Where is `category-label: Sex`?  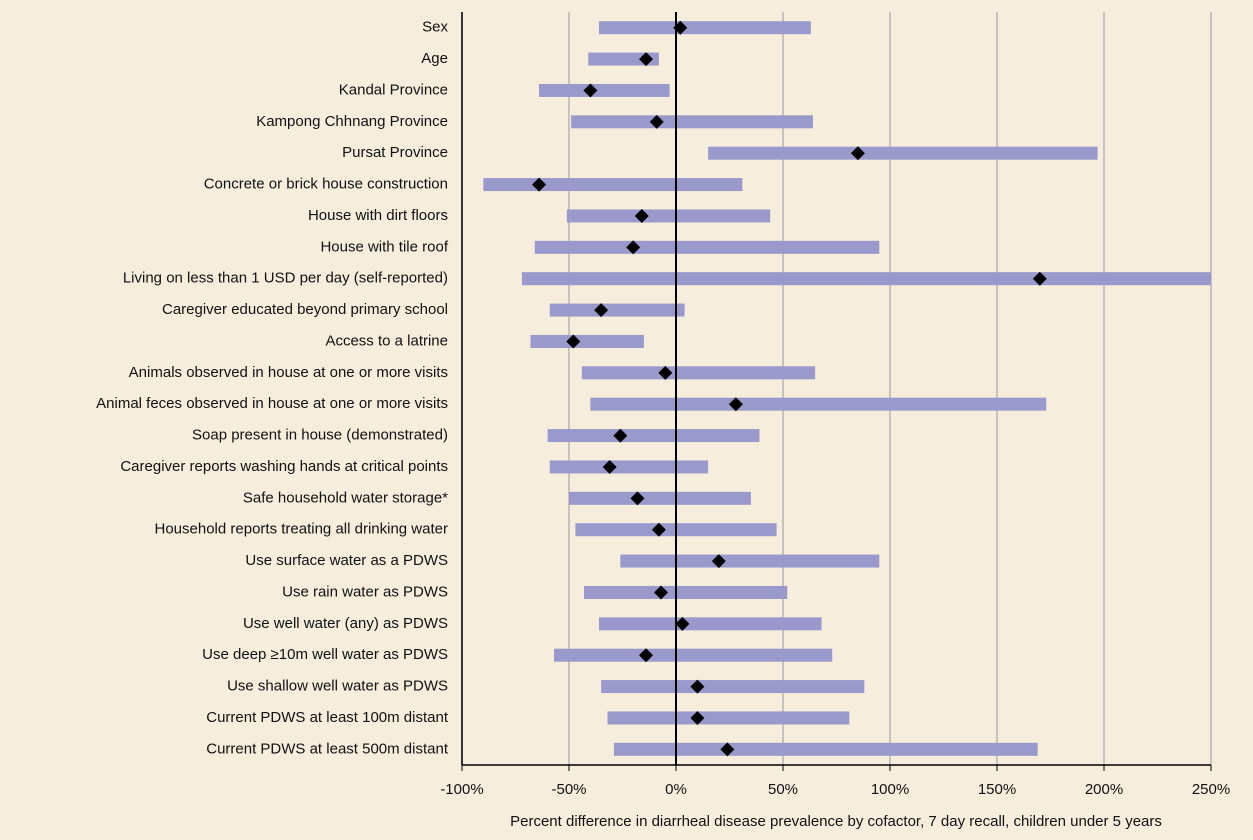
category-label: Sex is located at coordinates (435, 27).